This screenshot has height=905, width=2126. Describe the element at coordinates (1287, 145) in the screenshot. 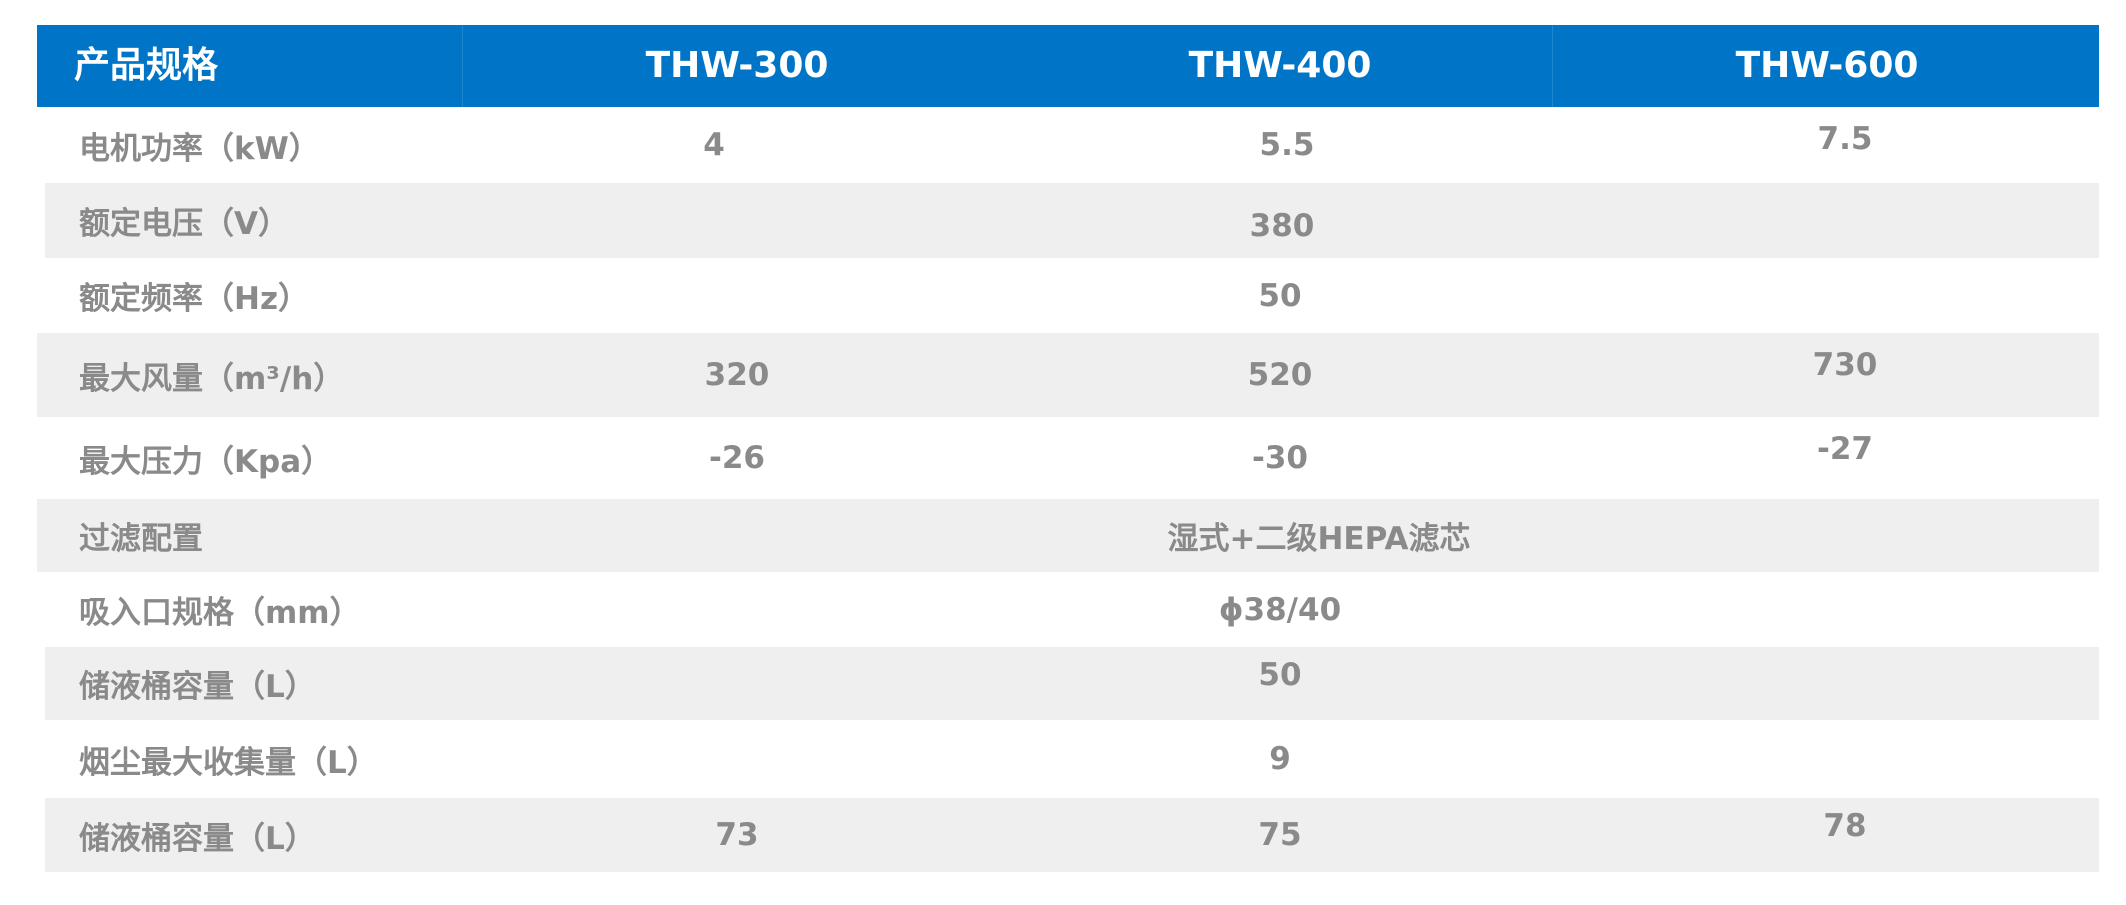

I see `cell-thw400: 5.5` at that location.